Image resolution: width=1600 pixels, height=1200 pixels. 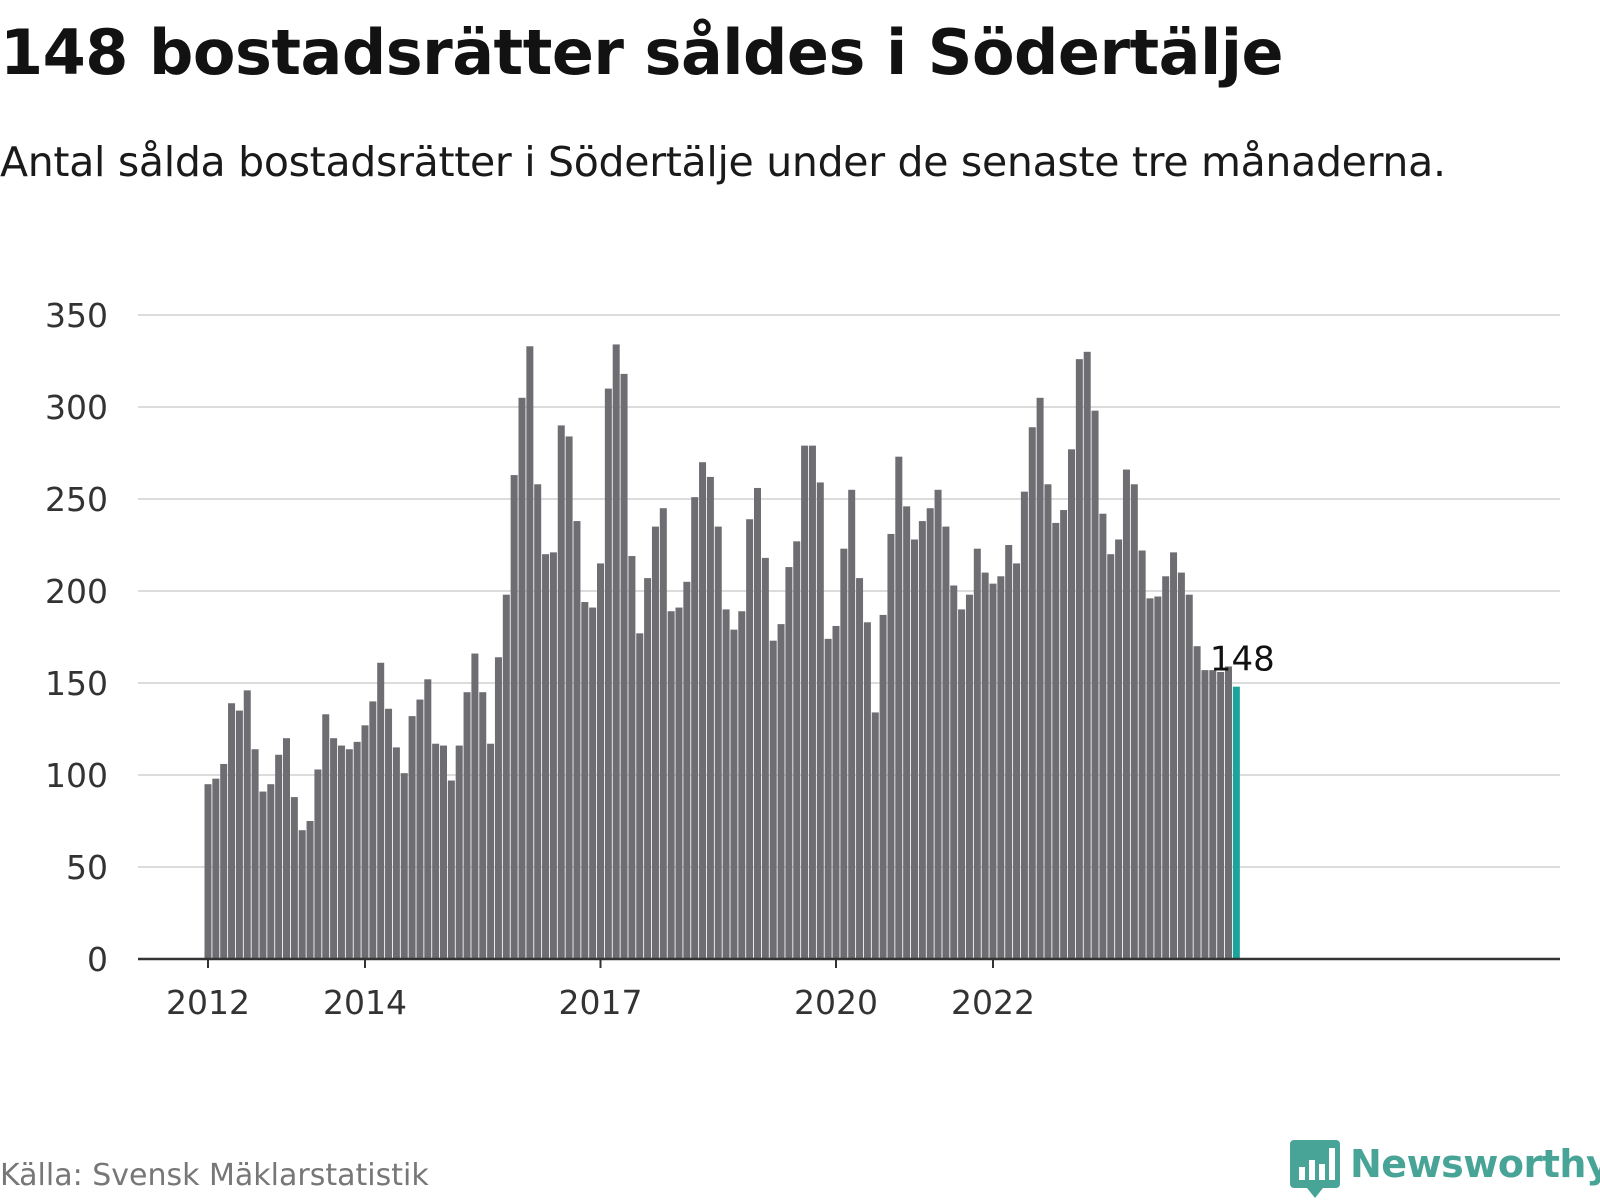 I want to click on x-axis-ticks: 2012 2014 2017 2020 2022, so click(x=600, y=989).